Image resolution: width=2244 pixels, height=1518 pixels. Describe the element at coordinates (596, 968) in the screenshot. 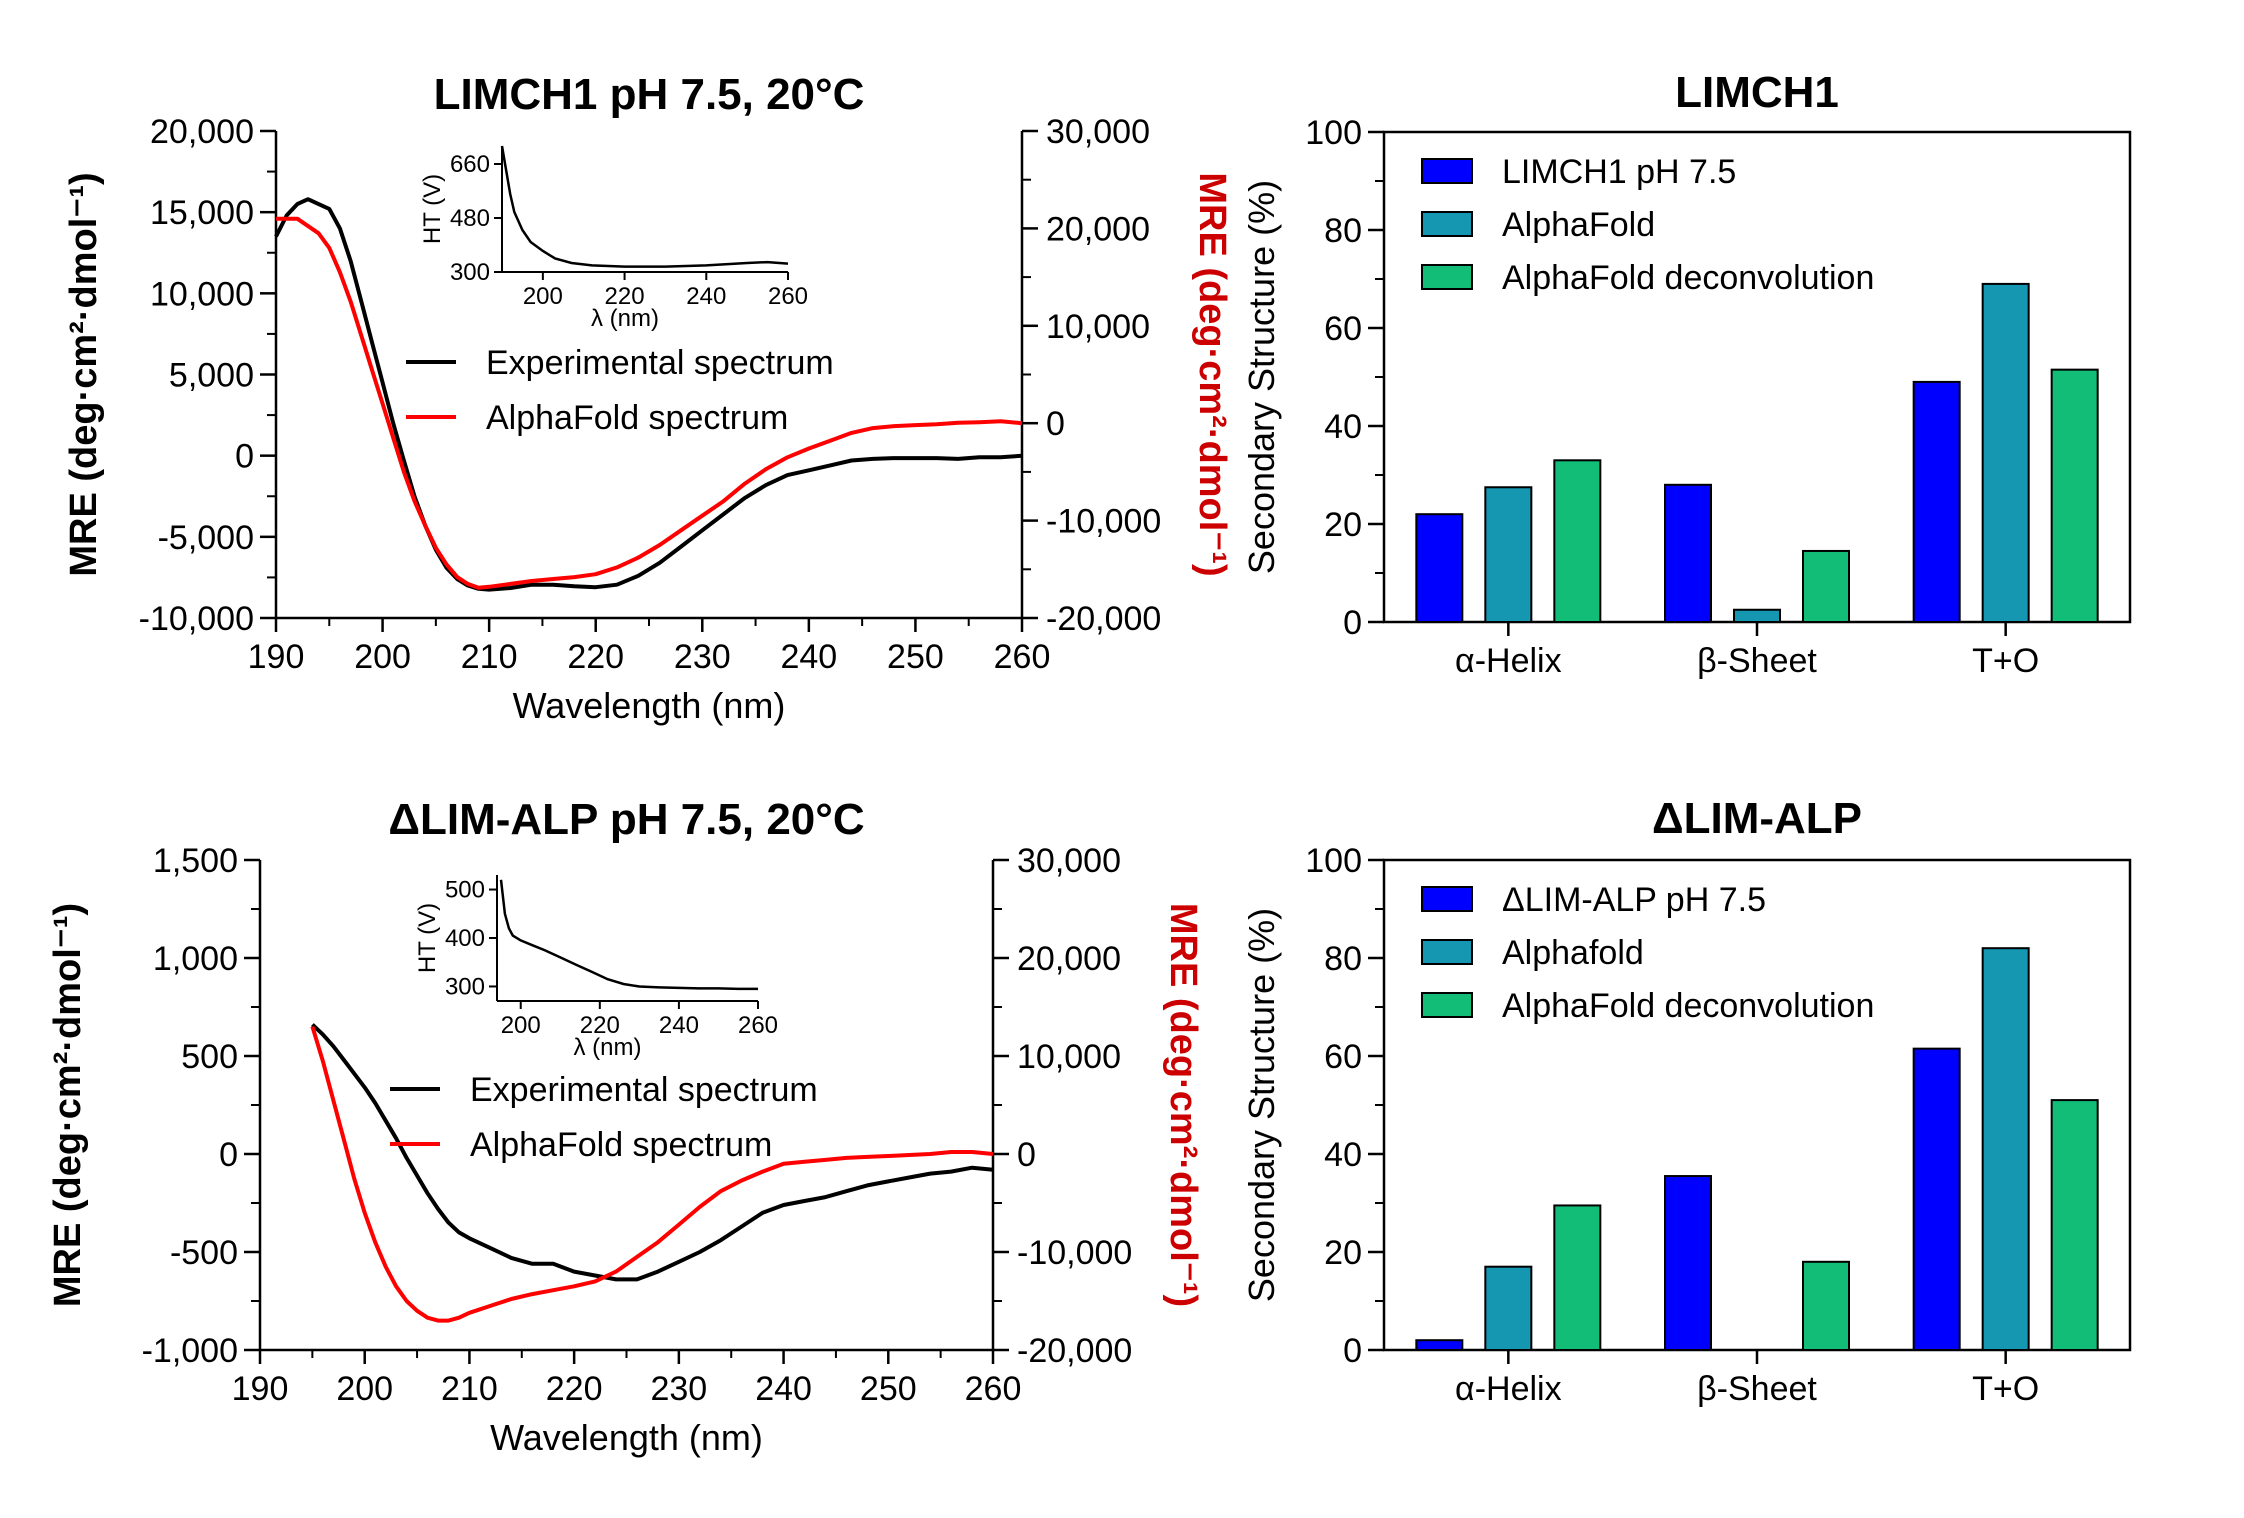

I see `inset-plot: 200 220 240 260 300 400 500 λ (nm) HT (V)` at that location.